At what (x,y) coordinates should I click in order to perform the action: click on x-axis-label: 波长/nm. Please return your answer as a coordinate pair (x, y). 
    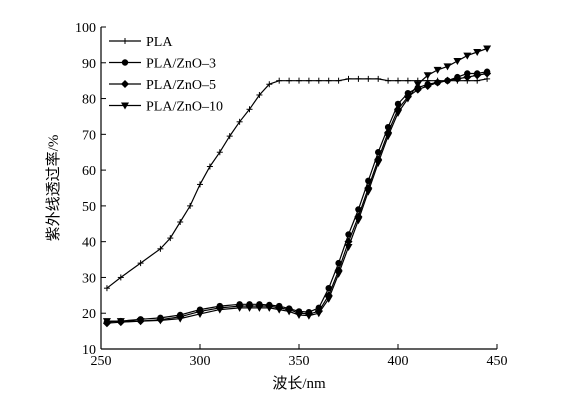
    Looking at the image, I should click on (299, 383).